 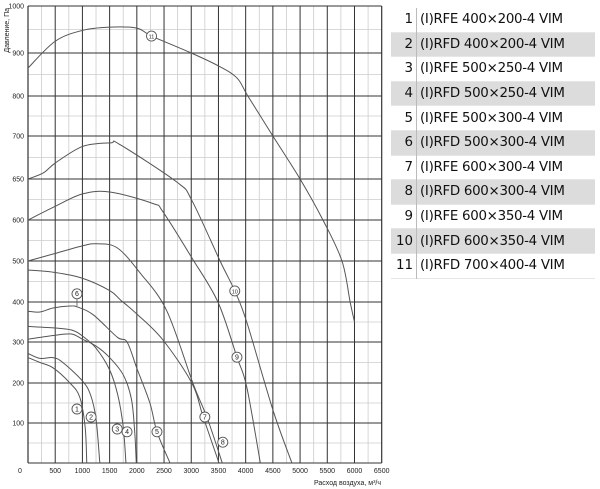 What do you see at coordinates (16, 7) in the screenshot?
I see `y-tick-label: 1000` at bounding box center [16, 7].